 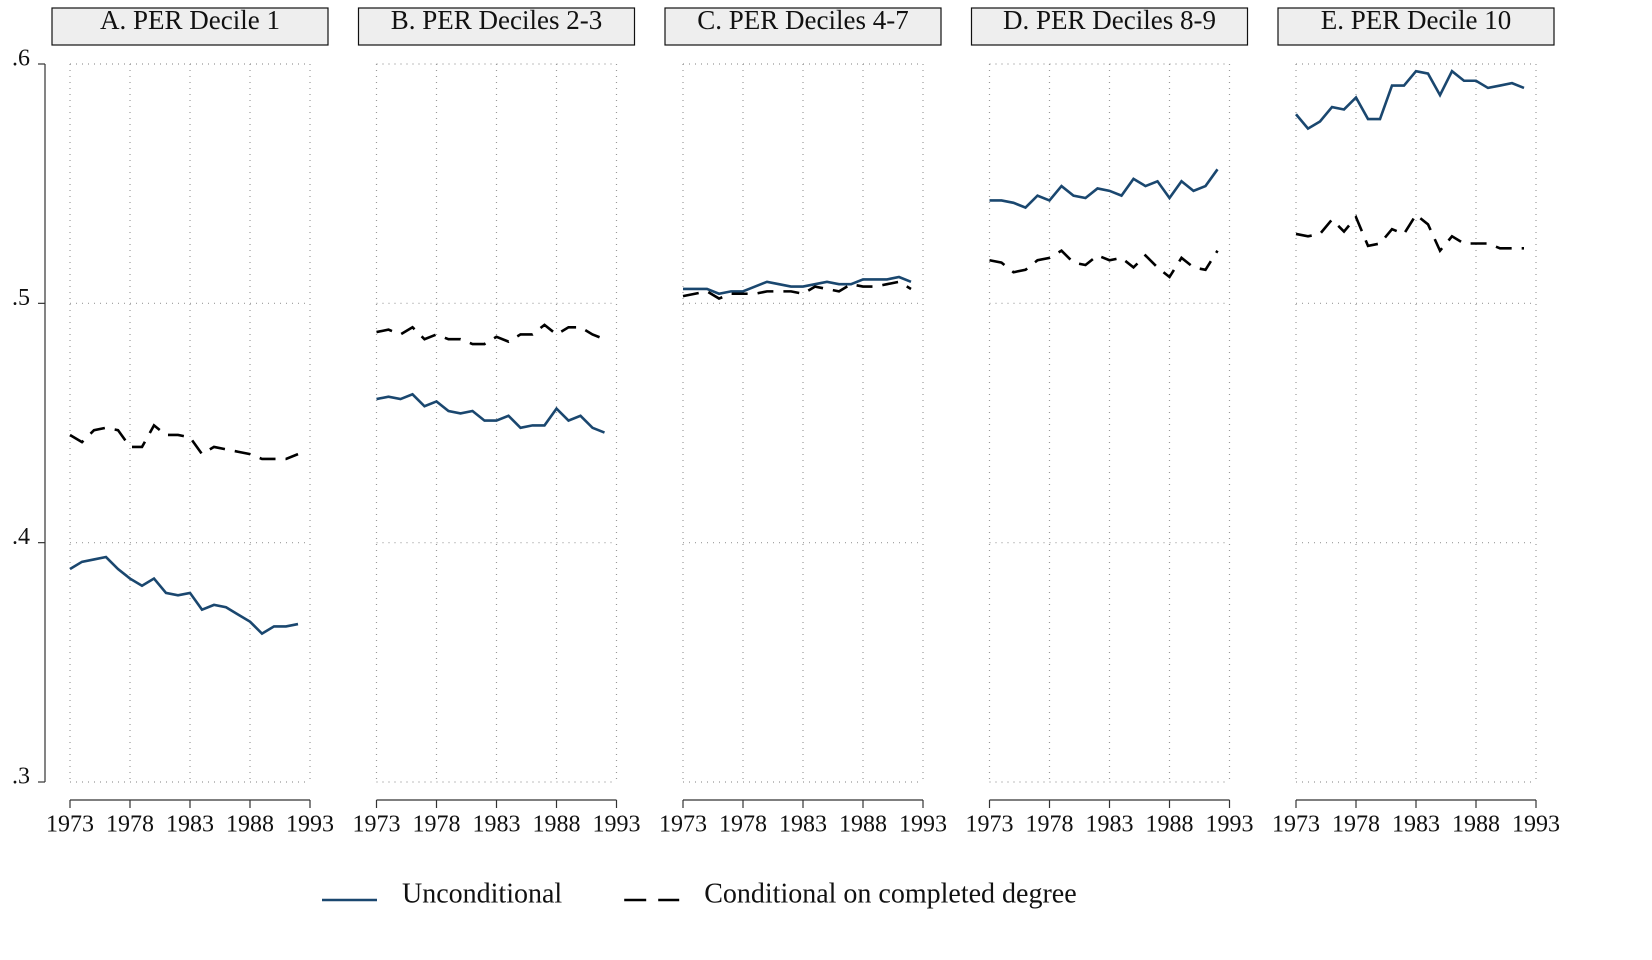 What do you see at coordinates (21, 298) in the screenshot?
I see `y-tick-label: .5` at bounding box center [21, 298].